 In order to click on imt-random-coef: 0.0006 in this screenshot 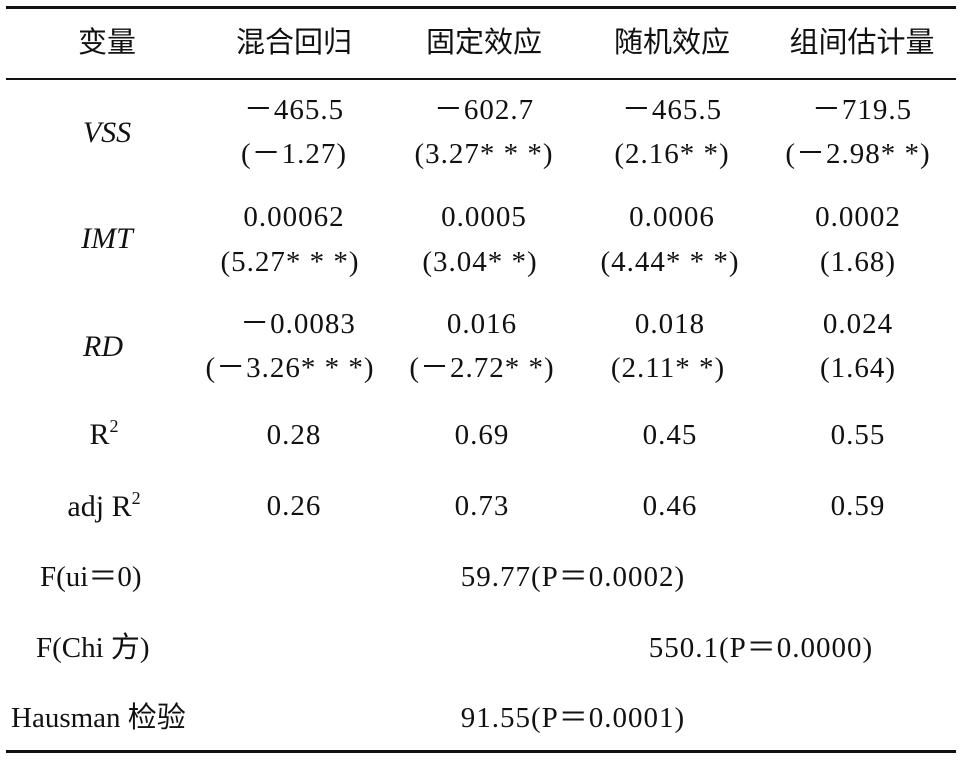, I will do `click(672, 217)`.